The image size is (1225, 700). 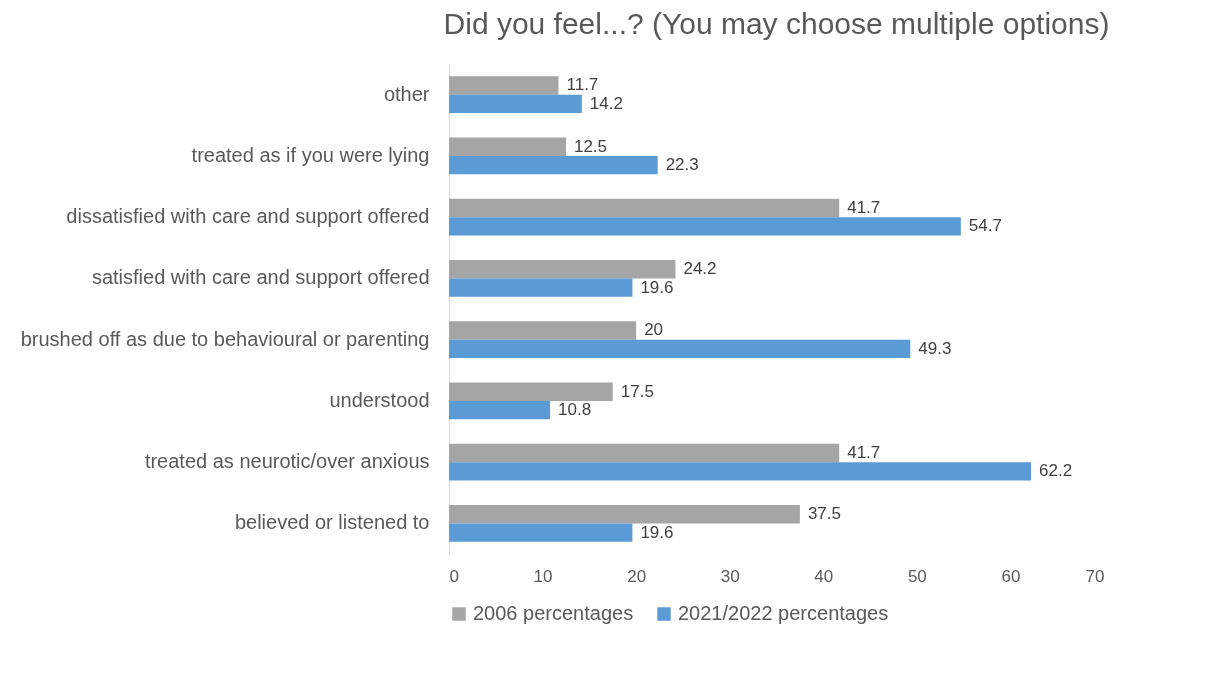 I want to click on data-label: 62.2, so click(x=1056, y=471).